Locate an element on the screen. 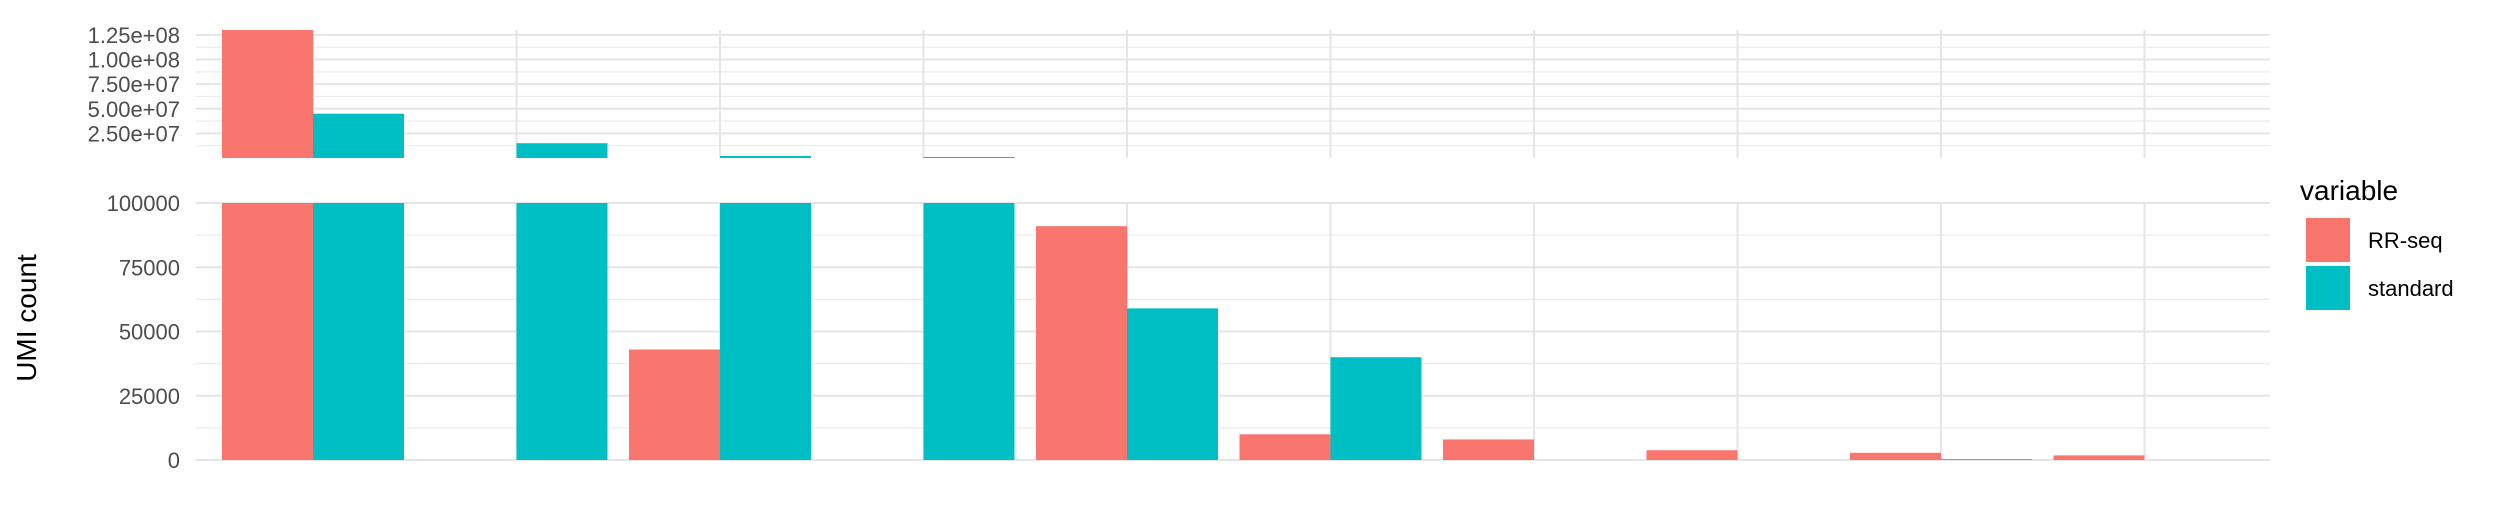 This screenshot has width=2500, height=505. legend-title: variable is located at coordinates (2349, 190).